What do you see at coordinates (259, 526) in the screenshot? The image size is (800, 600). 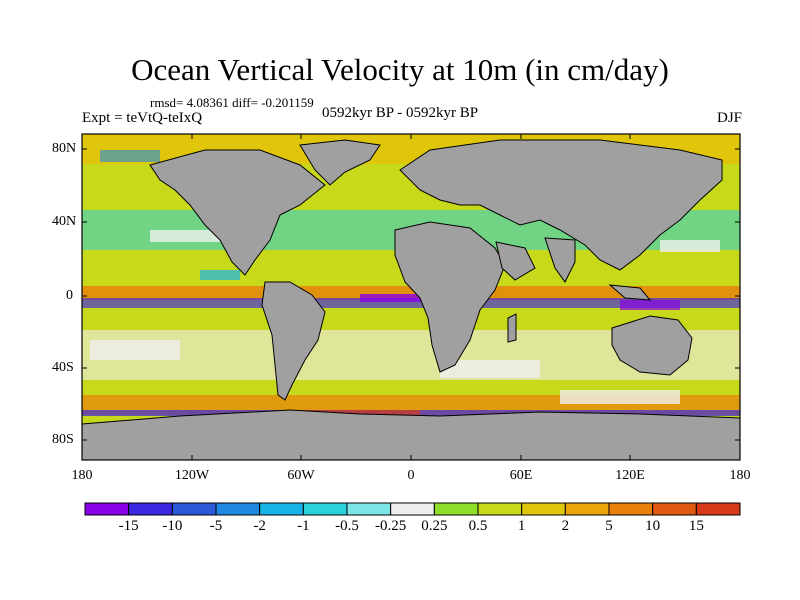 I see `colorbar-tick-label: -2` at bounding box center [259, 526].